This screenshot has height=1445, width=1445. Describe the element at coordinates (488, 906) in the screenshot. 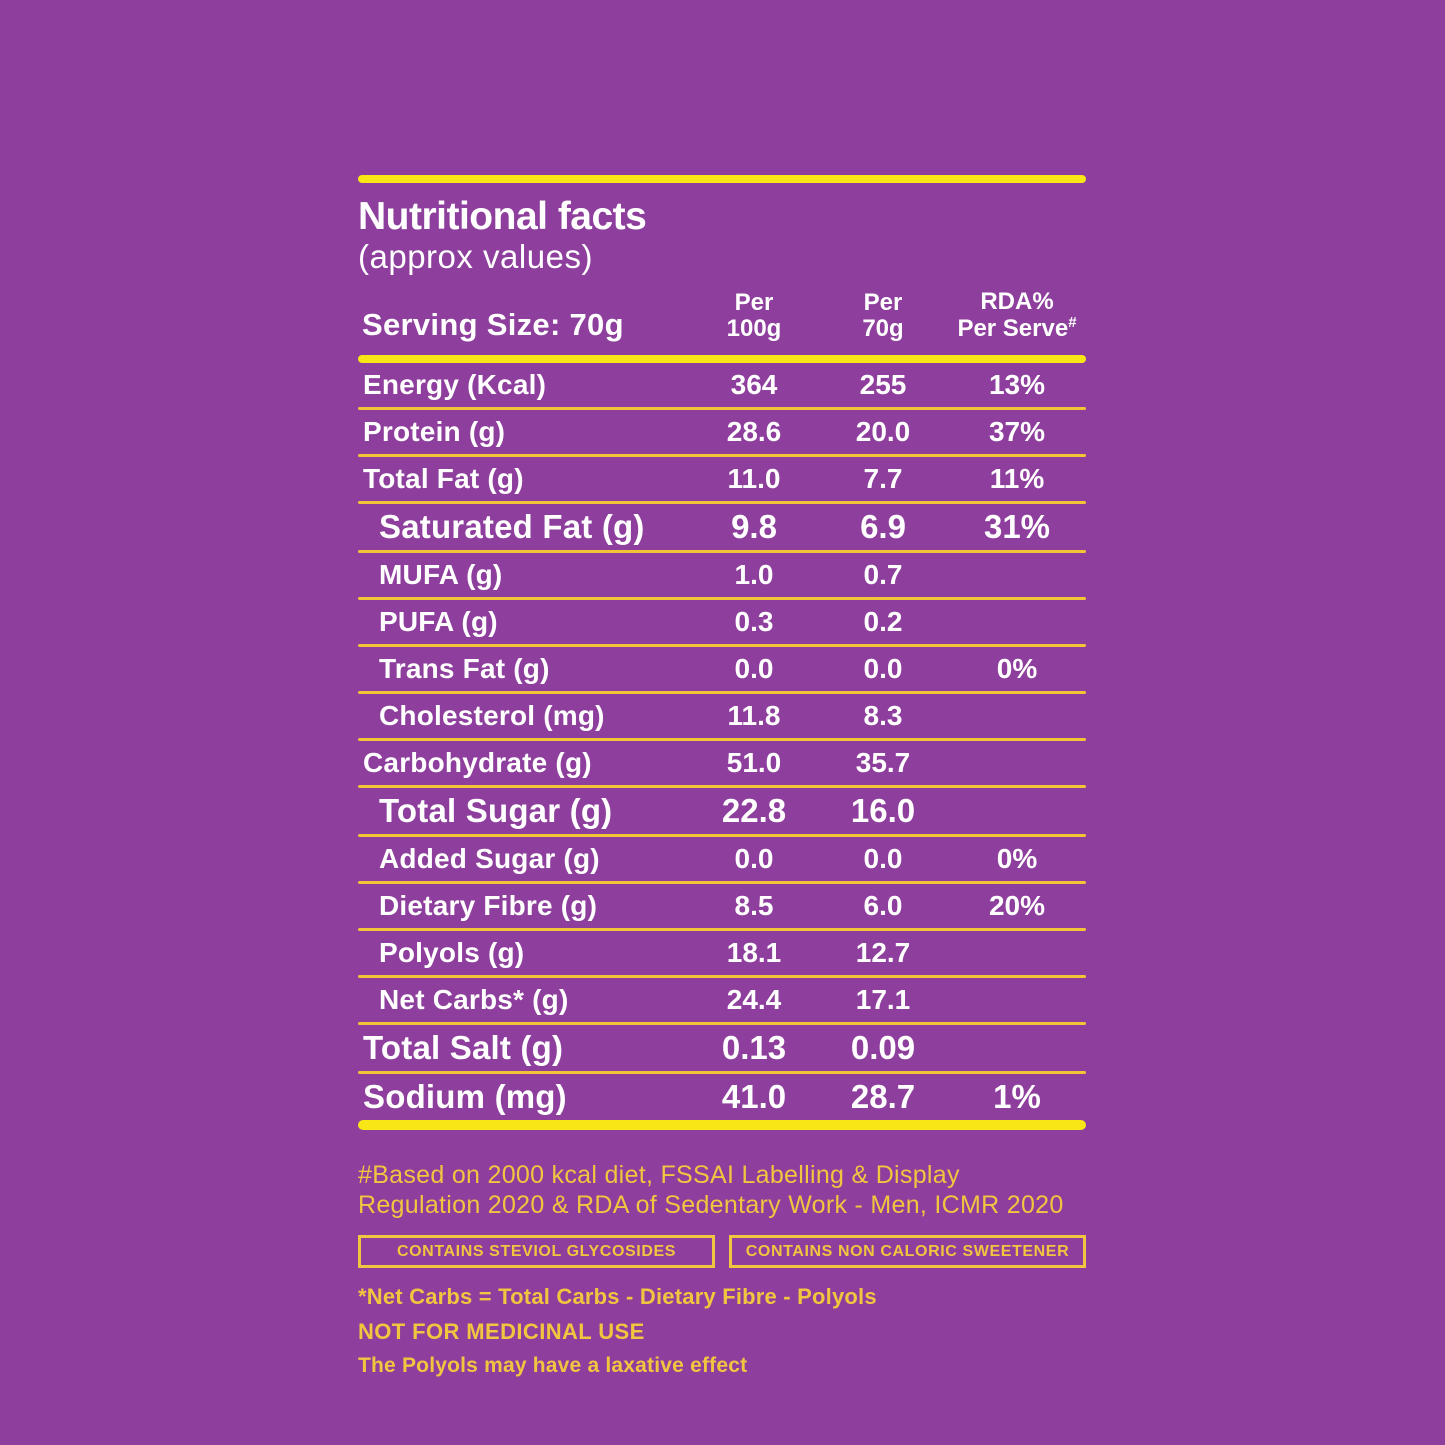

I see `row-label: Dietary Fibre (g)` at that location.